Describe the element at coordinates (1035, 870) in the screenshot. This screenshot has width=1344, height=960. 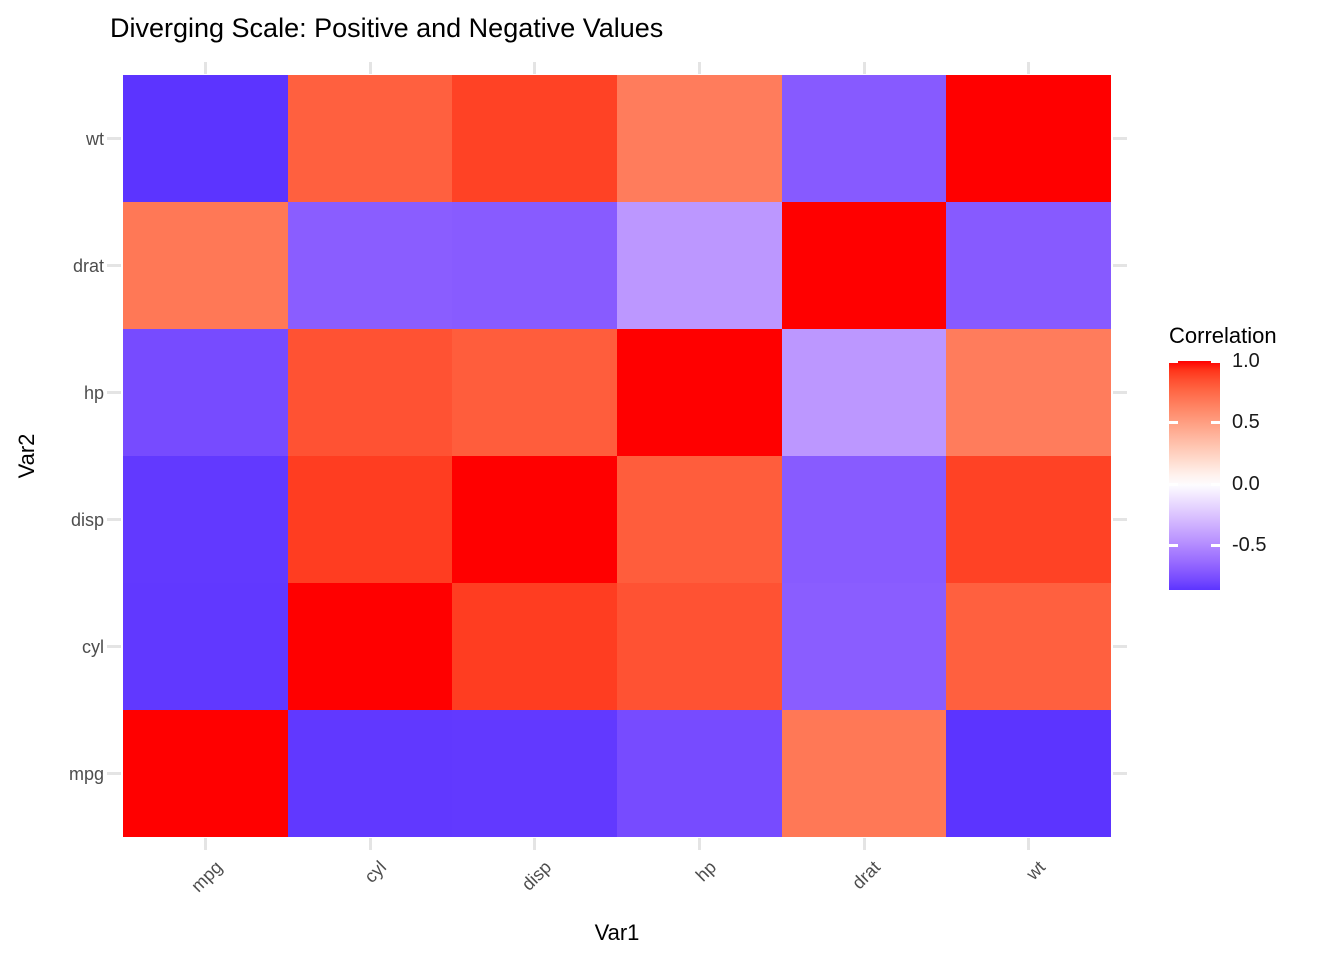
I see `x-tick-label: wt` at that location.